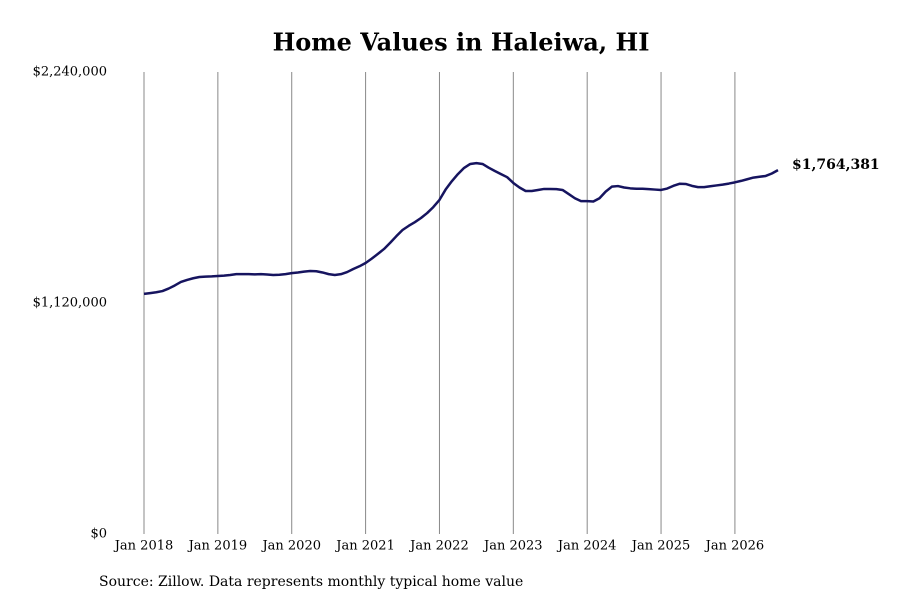 This screenshot has width=900, height=600. Describe the element at coordinates (70, 72) in the screenshot. I see `y-tick-label: $2,240,000` at that location.